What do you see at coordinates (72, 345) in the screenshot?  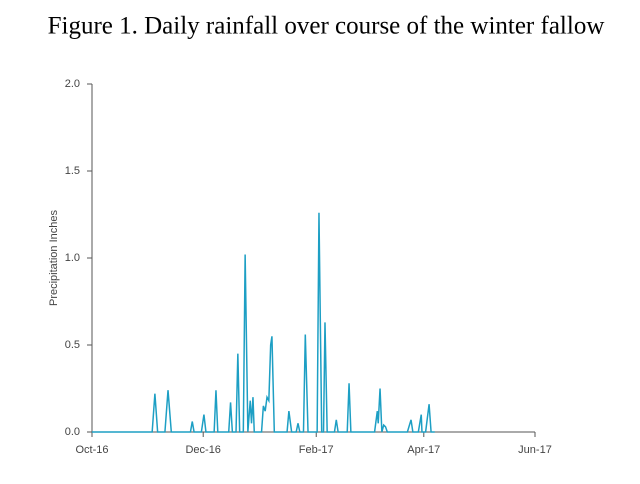 I see `y-tick-label: 0.5` at bounding box center [72, 345].